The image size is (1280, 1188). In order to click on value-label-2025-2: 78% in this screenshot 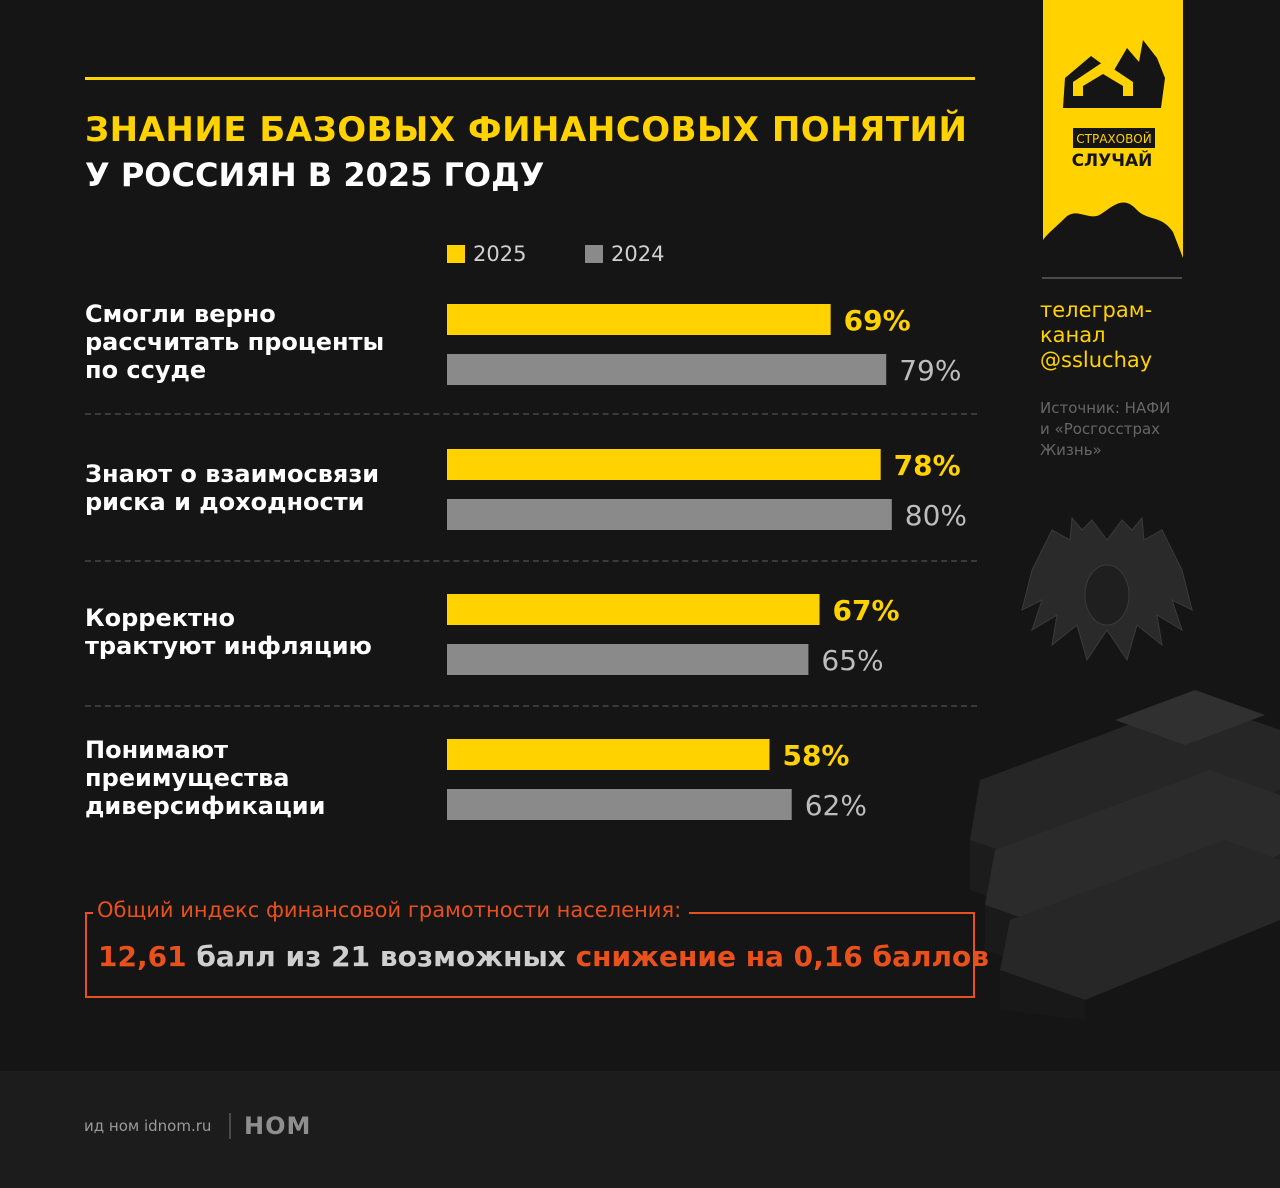, I will do `click(927, 465)`.